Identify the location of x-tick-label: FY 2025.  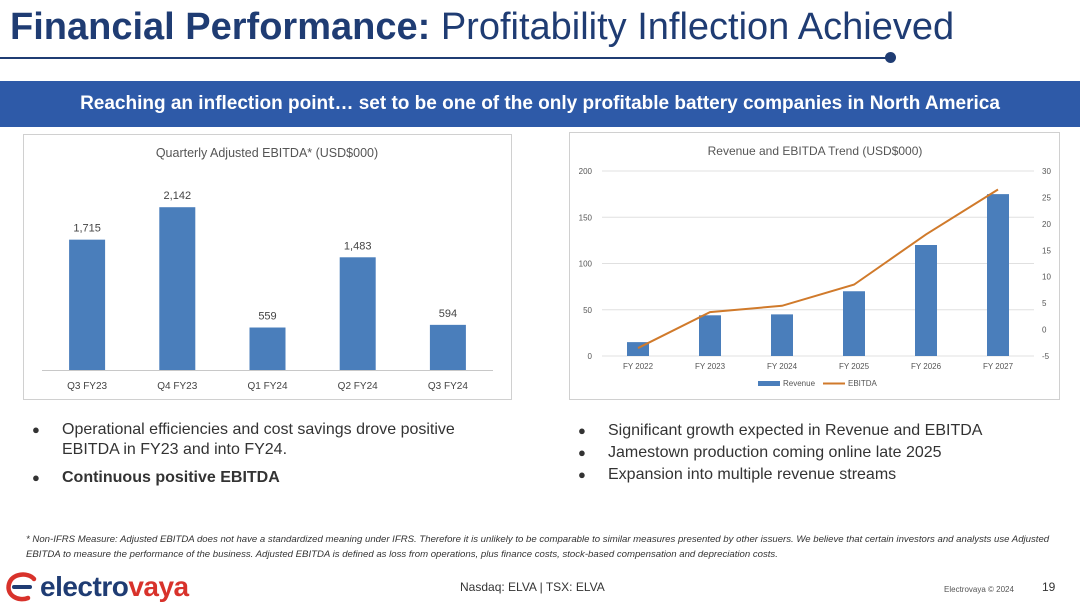
(854, 366).